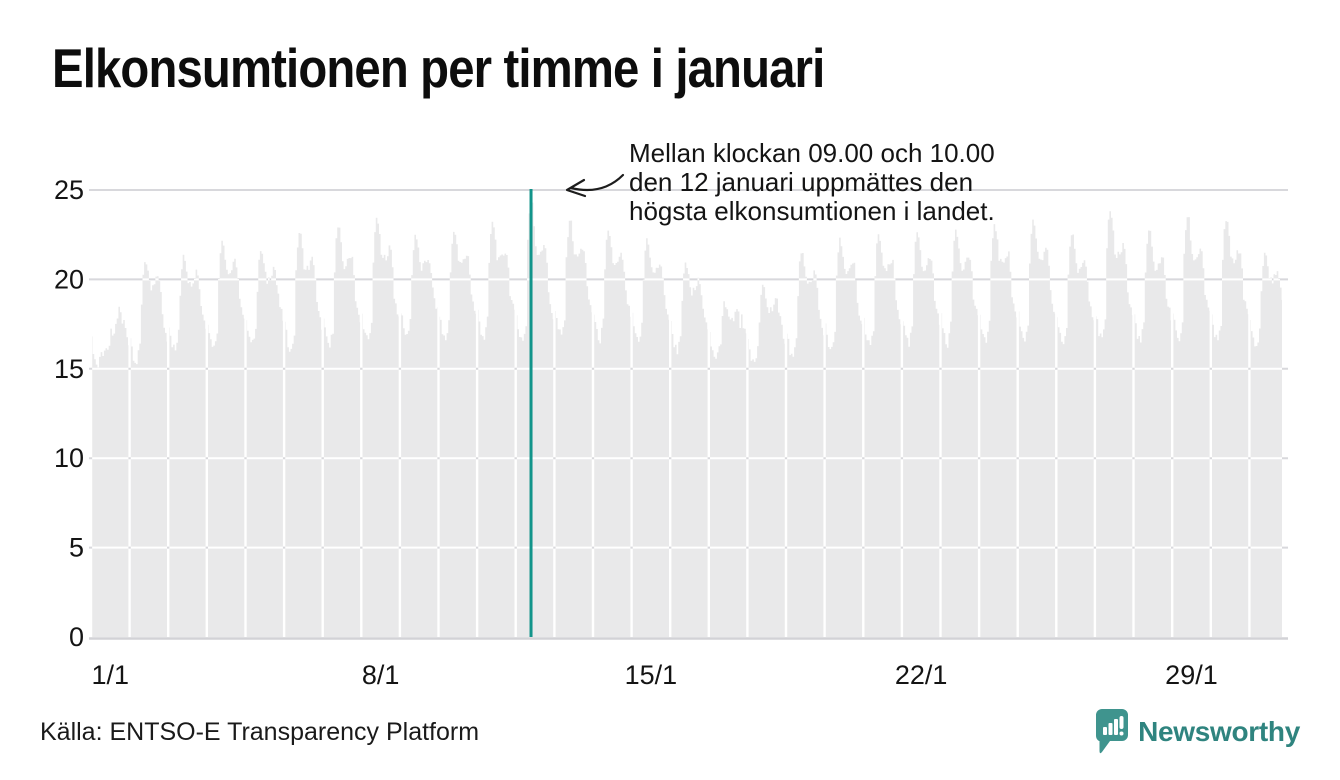  Describe the element at coordinates (1121, 722) in the screenshot. I see `logo-exclamation-stroke` at that location.